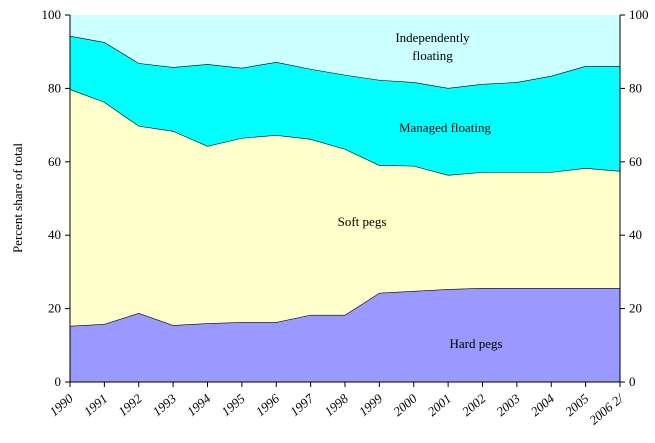  Describe the element at coordinates (54, 234) in the screenshot. I see `y-tick-label: 40` at that location.